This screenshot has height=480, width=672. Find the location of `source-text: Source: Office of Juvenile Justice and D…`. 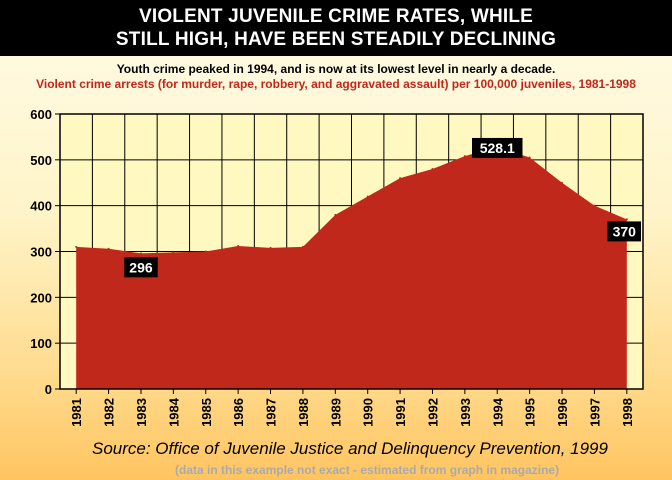

source-text: Source: Office of Juvenile Justice and D… is located at coordinates (350, 448).